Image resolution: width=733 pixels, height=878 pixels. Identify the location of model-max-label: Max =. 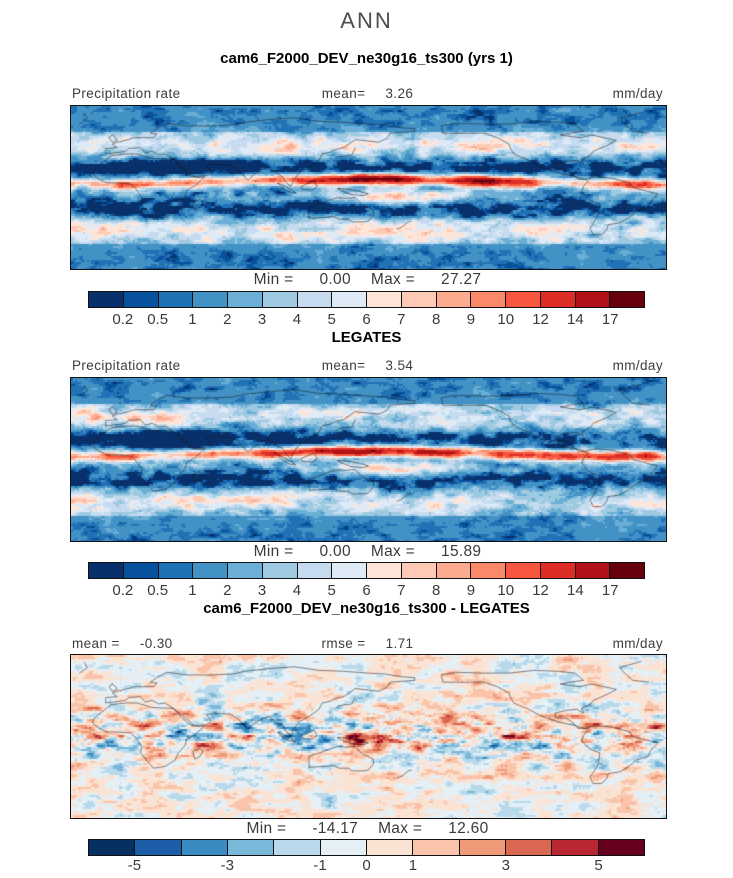
(393, 279).